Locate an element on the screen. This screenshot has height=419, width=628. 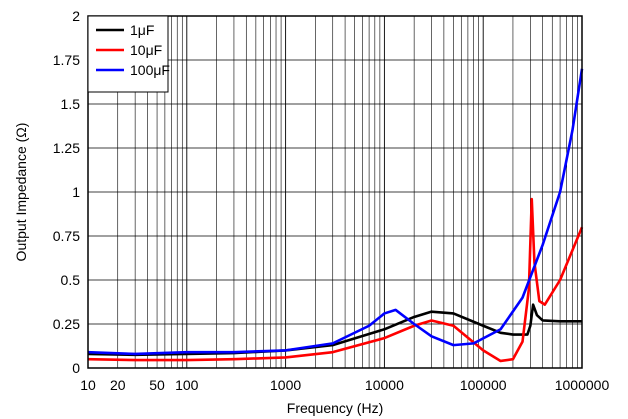
y-tick-label: 0 is located at coordinates (76, 368).